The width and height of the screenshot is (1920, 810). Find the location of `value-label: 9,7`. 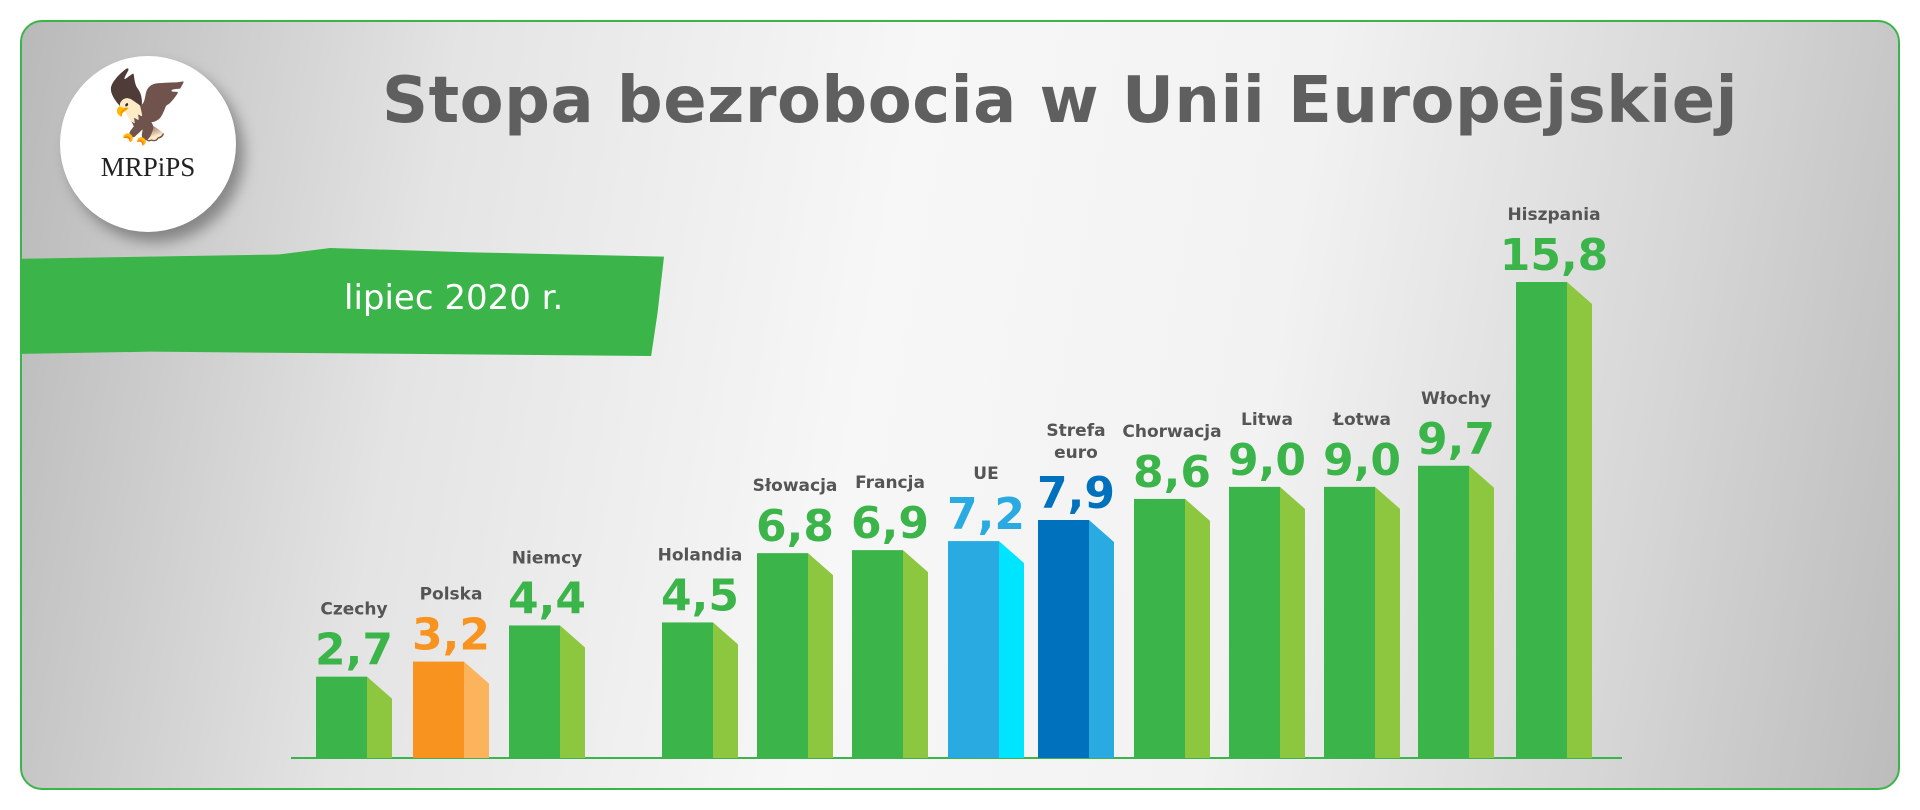

value-label: 9,7 is located at coordinates (1456, 439).